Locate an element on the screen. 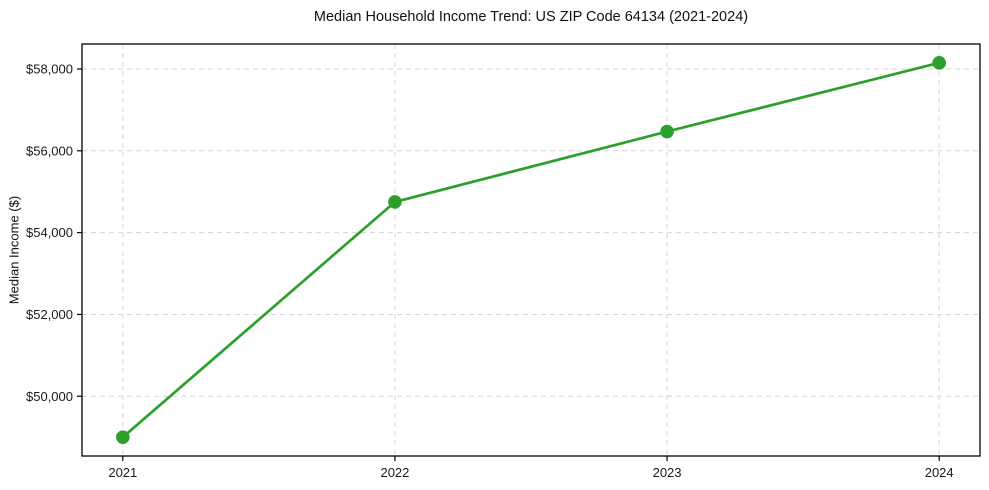 The width and height of the screenshot is (989, 490). y-tick-label: $58,000 is located at coordinates (49, 68).